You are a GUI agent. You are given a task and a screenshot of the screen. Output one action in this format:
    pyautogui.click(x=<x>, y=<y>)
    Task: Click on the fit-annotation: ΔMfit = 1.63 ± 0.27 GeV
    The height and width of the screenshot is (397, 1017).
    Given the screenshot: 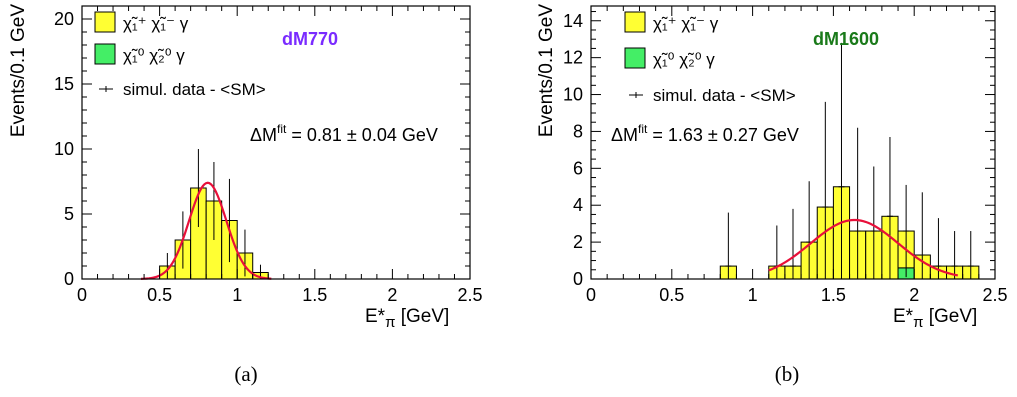 What is the action you would take?
    pyautogui.click(x=705, y=133)
    